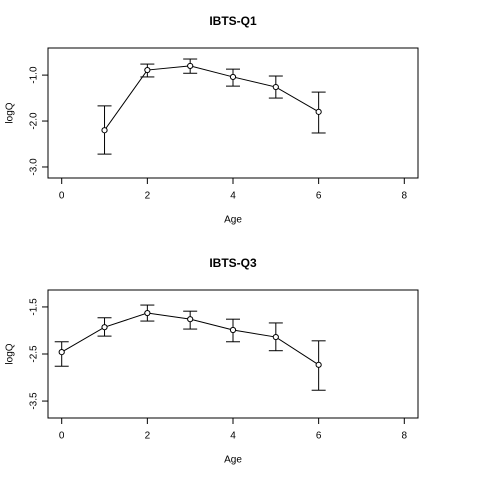 This screenshot has height=480, width=480. Describe the element at coordinates (233, 21) in the screenshot. I see `chart-title: IBTS-Q1` at that location.